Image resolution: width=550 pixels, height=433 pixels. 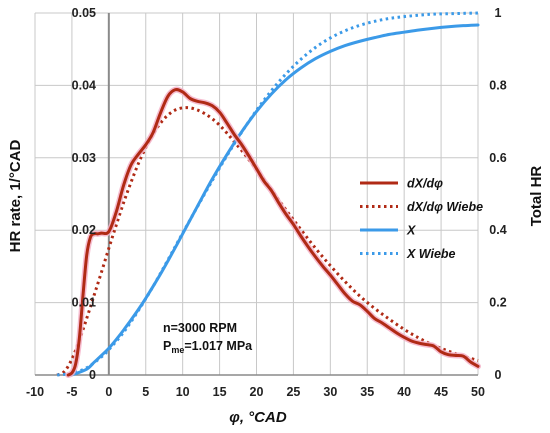 What do you see at coordinates (35, 392) in the screenshot?
I see `x-tick-label: -10` at bounding box center [35, 392].